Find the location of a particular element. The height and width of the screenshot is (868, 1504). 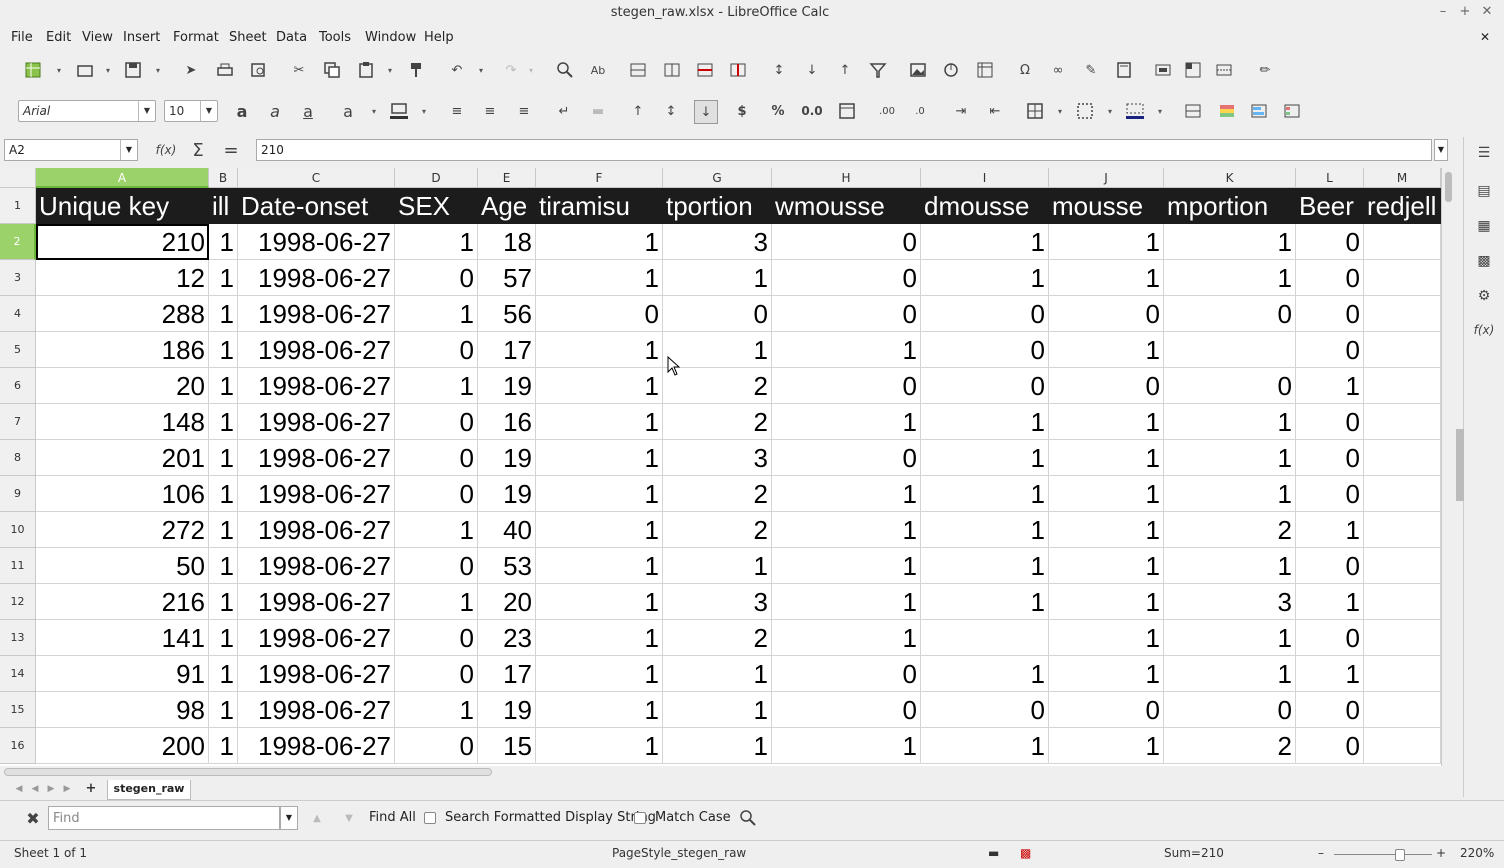

bold-icon: a is located at coordinates (242, 111).